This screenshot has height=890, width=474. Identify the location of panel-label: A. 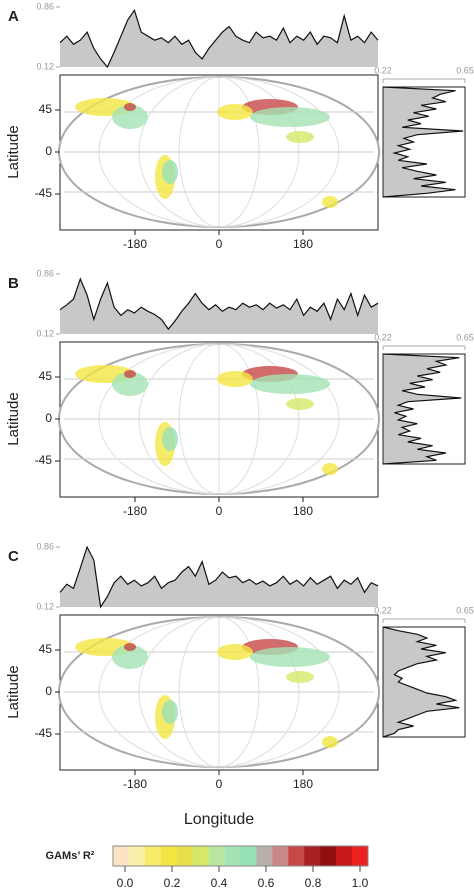
(13, 16).